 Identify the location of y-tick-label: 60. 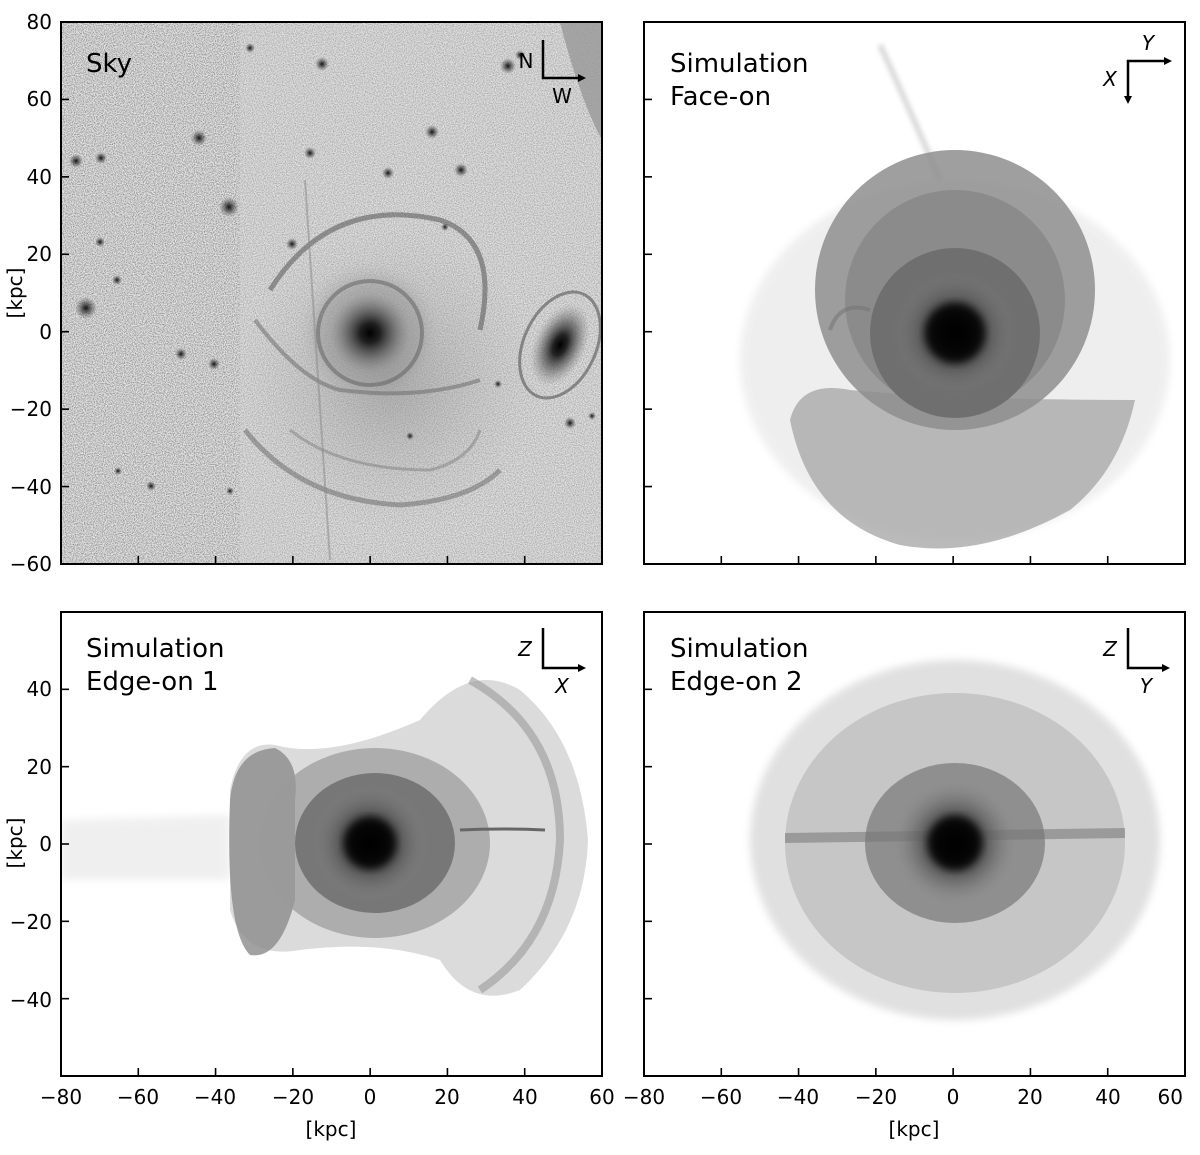
(39, 99).